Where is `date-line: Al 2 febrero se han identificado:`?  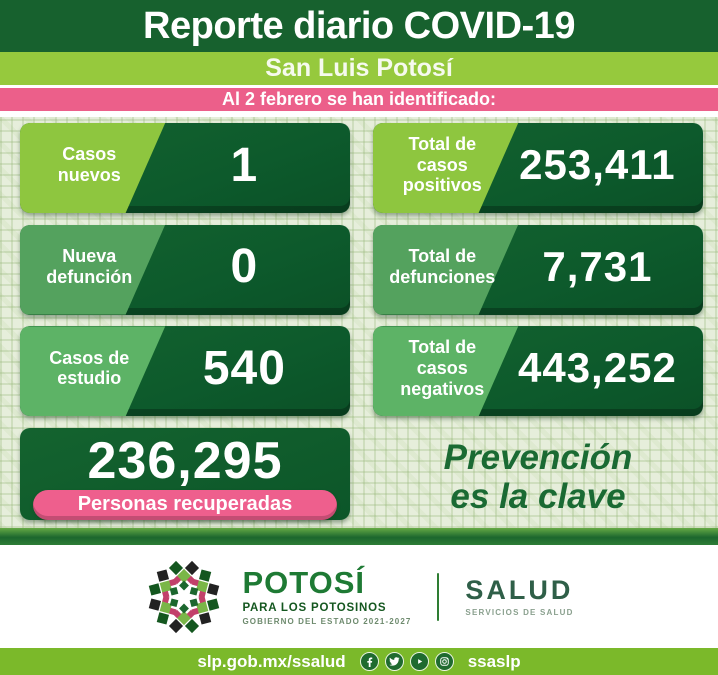 date-line: Al 2 febrero se han identificado: is located at coordinates (359, 99).